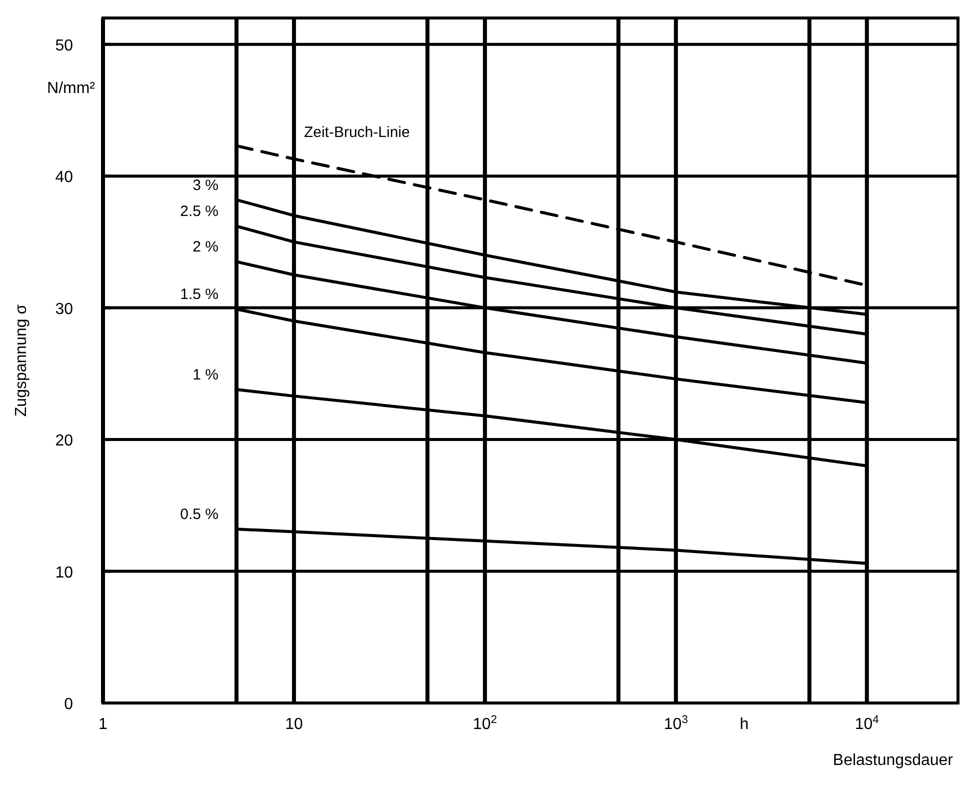 The width and height of the screenshot is (971, 786). What do you see at coordinates (676, 723) in the screenshot?
I see `x-tick-label: 10$^{3}$` at bounding box center [676, 723].